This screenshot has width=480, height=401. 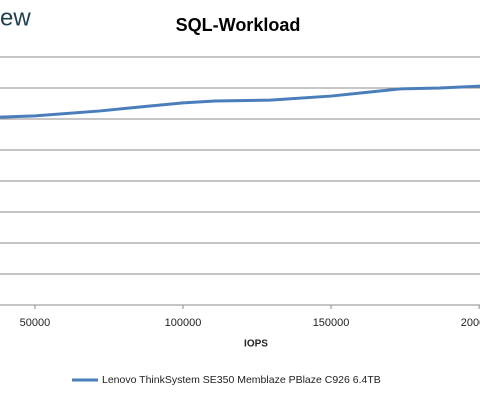 What do you see at coordinates (240, 101) in the screenshot?
I see `series-line` at bounding box center [240, 101].